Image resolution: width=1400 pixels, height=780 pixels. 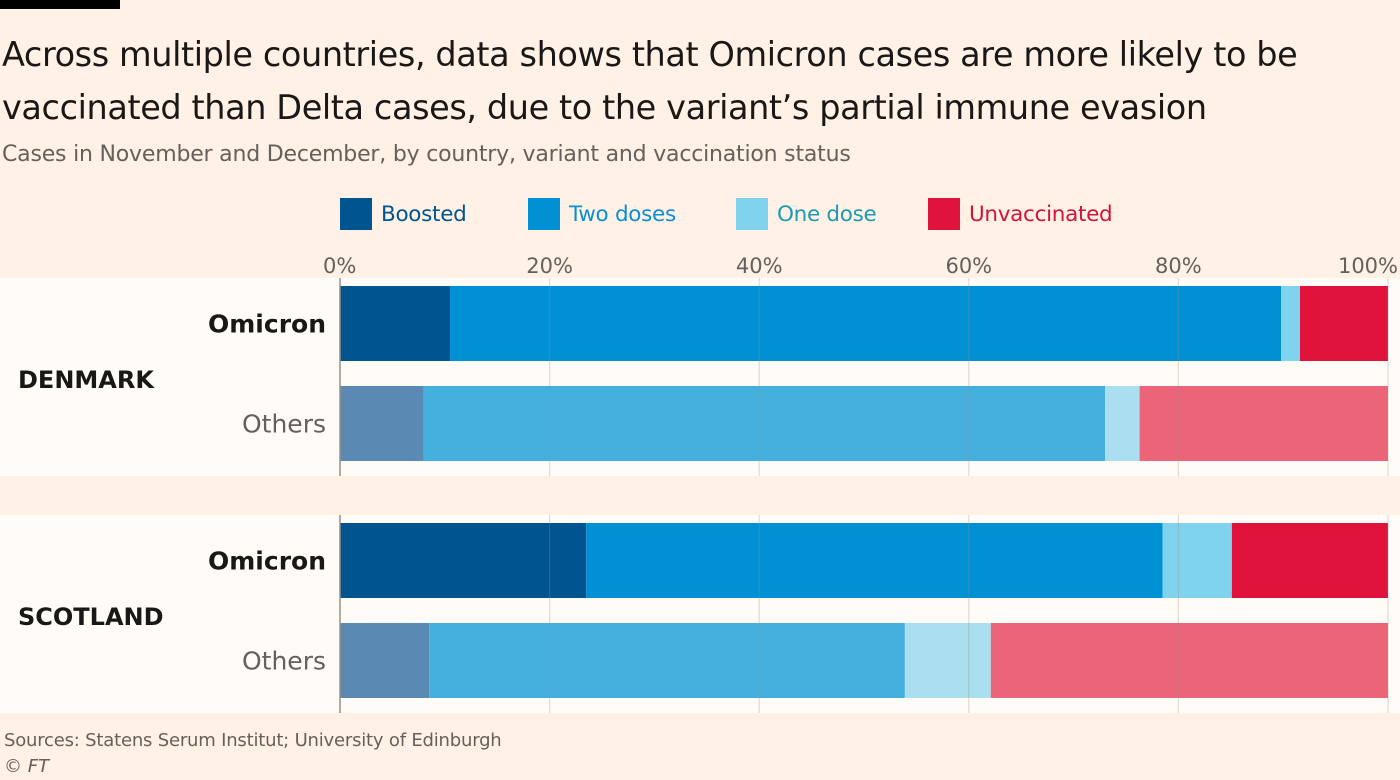 What do you see at coordinates (86, 380) in the screenshot?
I see `country-label-denmark: DENMARK` at bounding box center [86, 380].